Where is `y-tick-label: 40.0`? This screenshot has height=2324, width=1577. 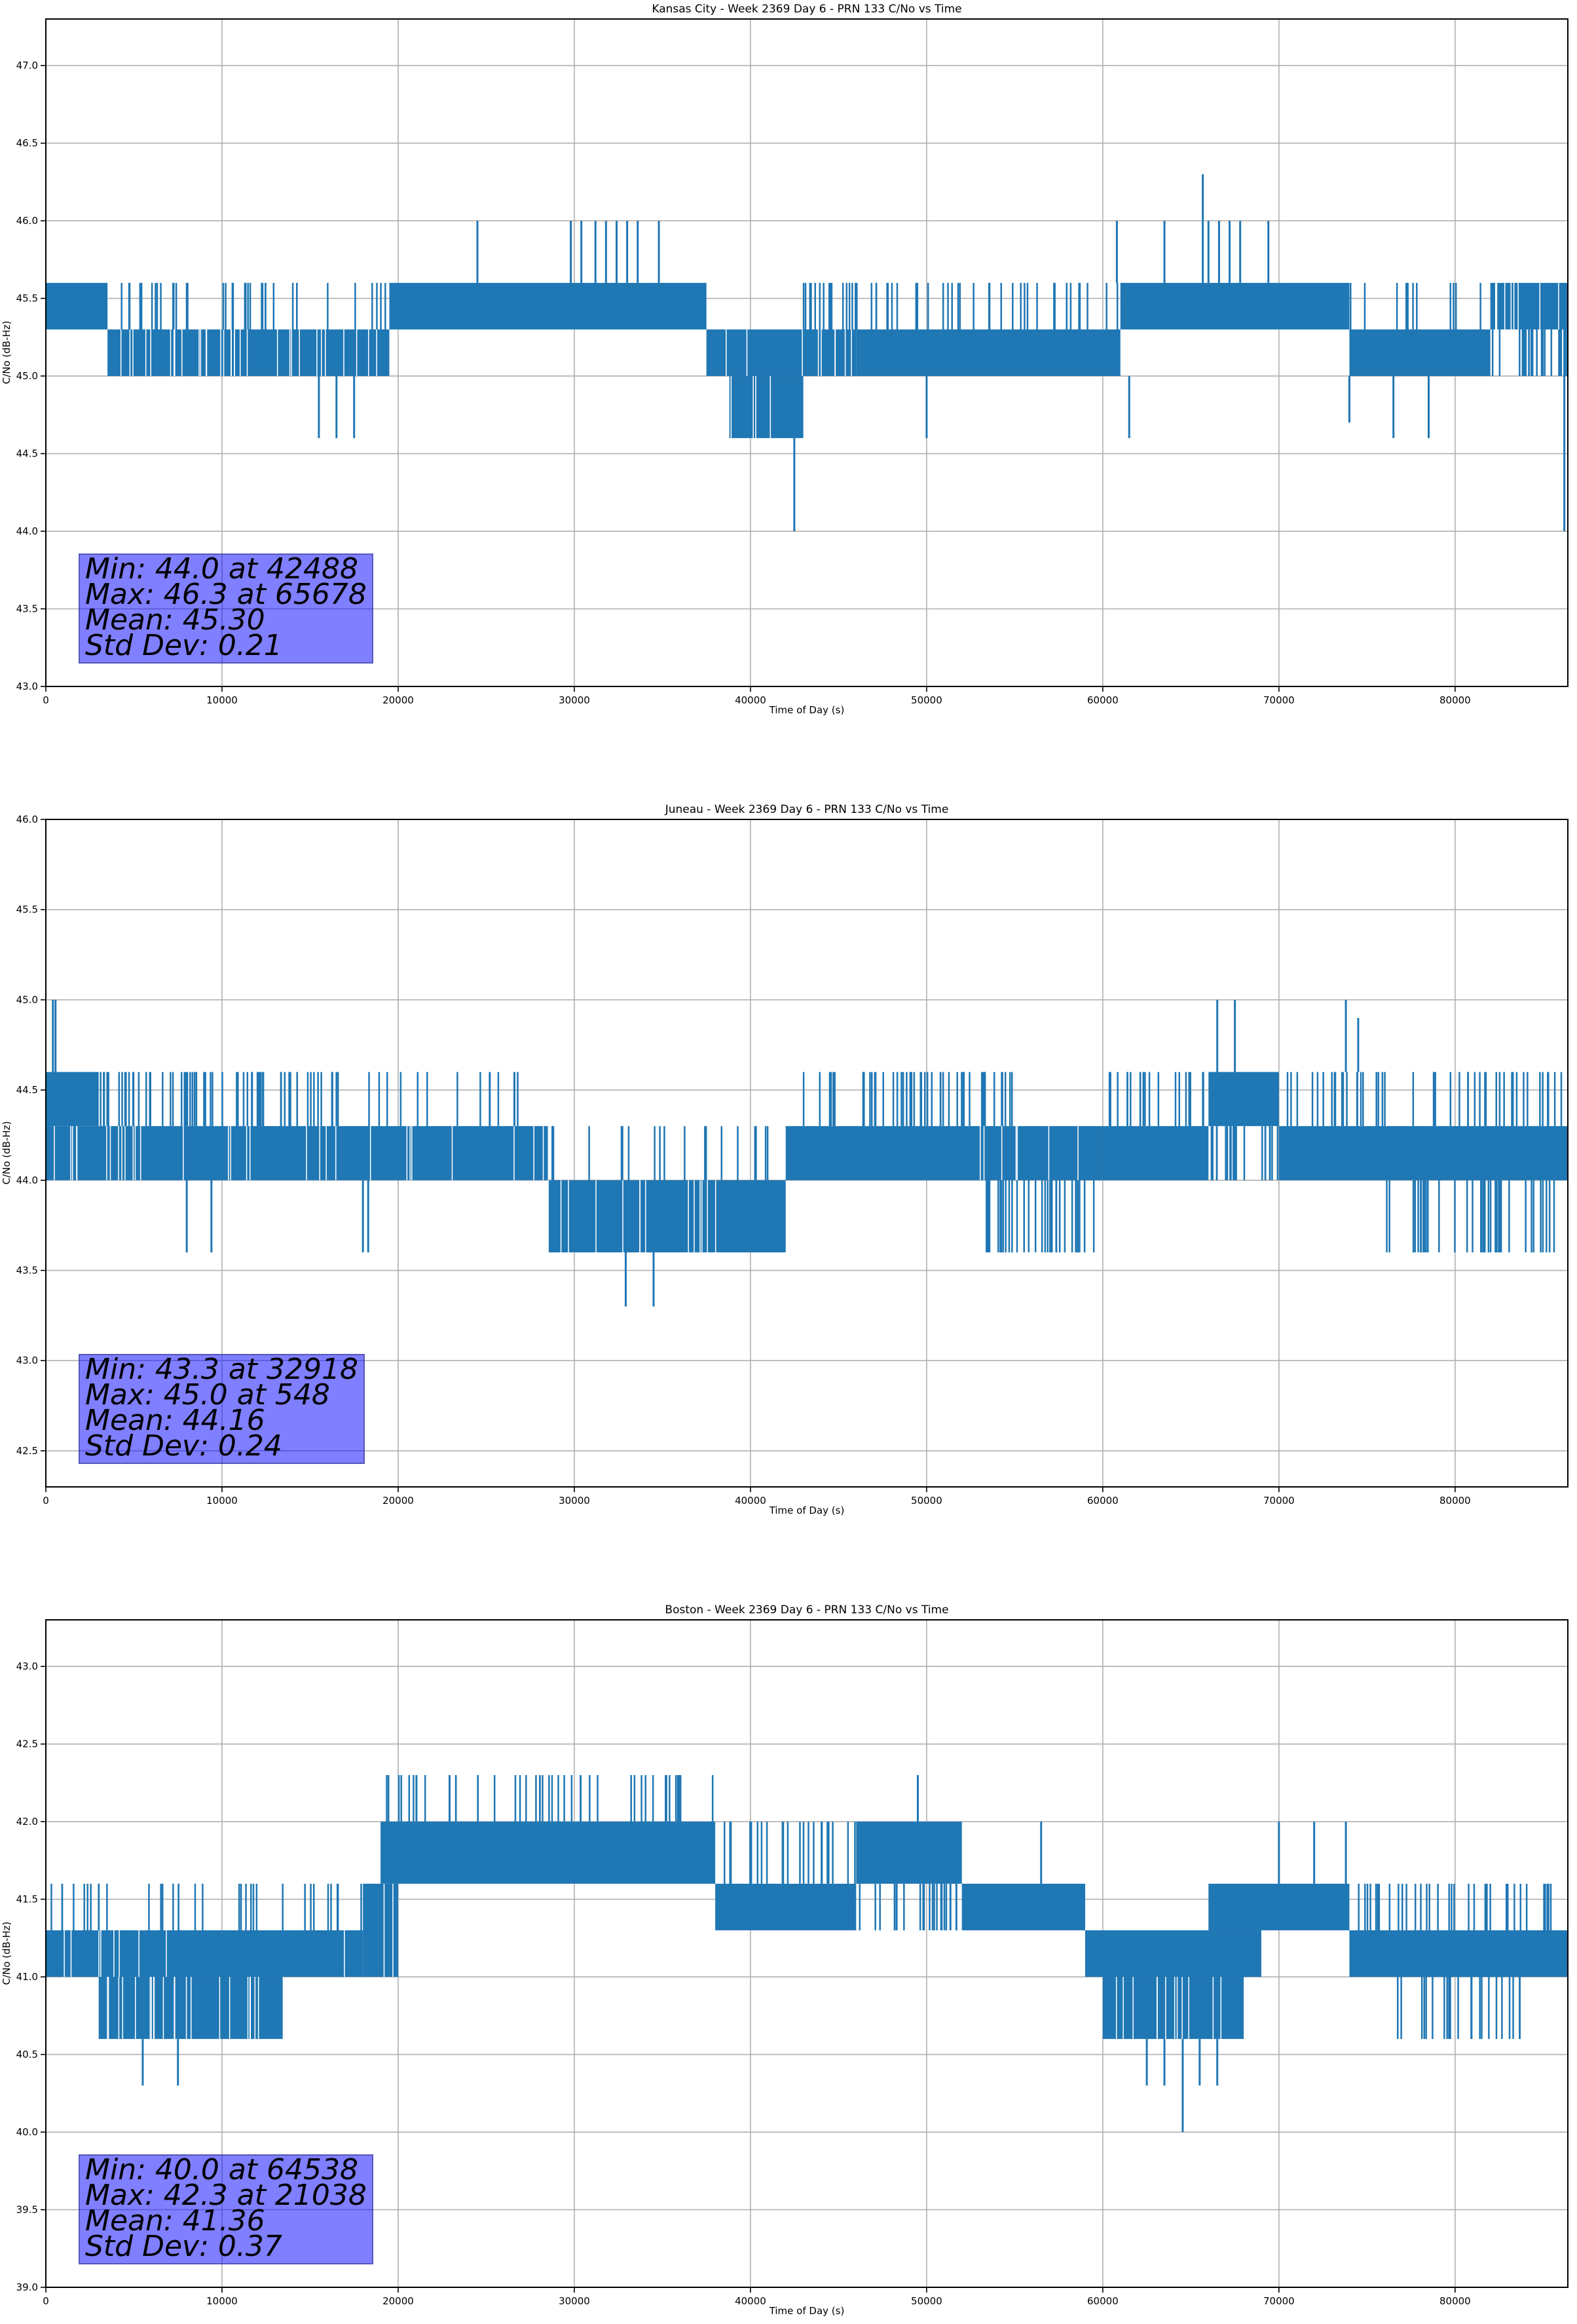
y-tick-label: 40.0 is located at coordinates (27, 2132).